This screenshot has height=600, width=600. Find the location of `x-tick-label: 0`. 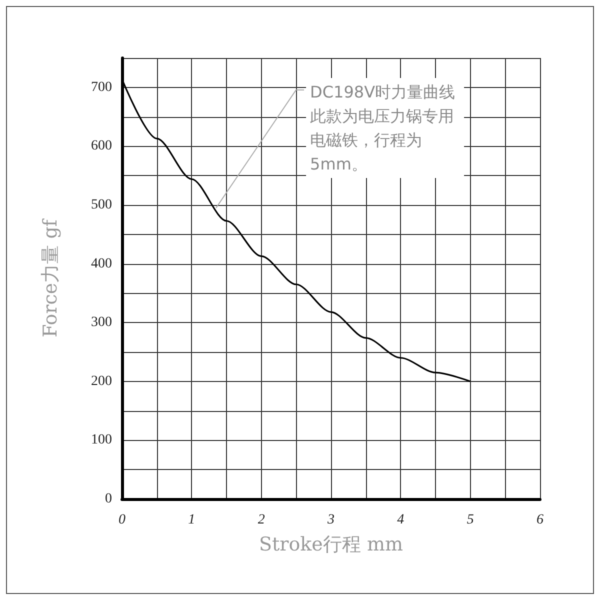

x-tick-label: 0 is located at coordinates (122, 520).